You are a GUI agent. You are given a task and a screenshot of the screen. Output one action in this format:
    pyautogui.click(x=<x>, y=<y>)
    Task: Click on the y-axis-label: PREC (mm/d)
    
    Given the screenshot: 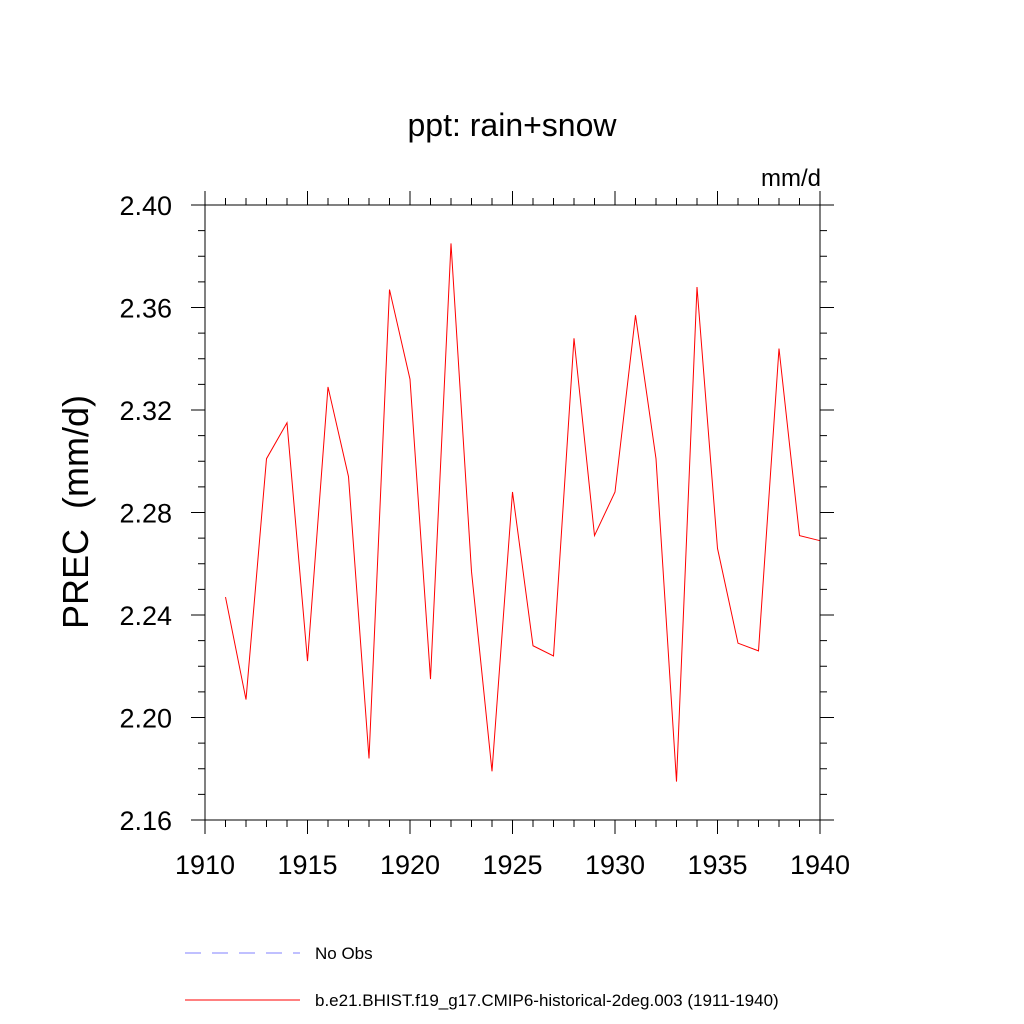 What is the action you would take?
    pyautogui.click(x=75, y=512)
    